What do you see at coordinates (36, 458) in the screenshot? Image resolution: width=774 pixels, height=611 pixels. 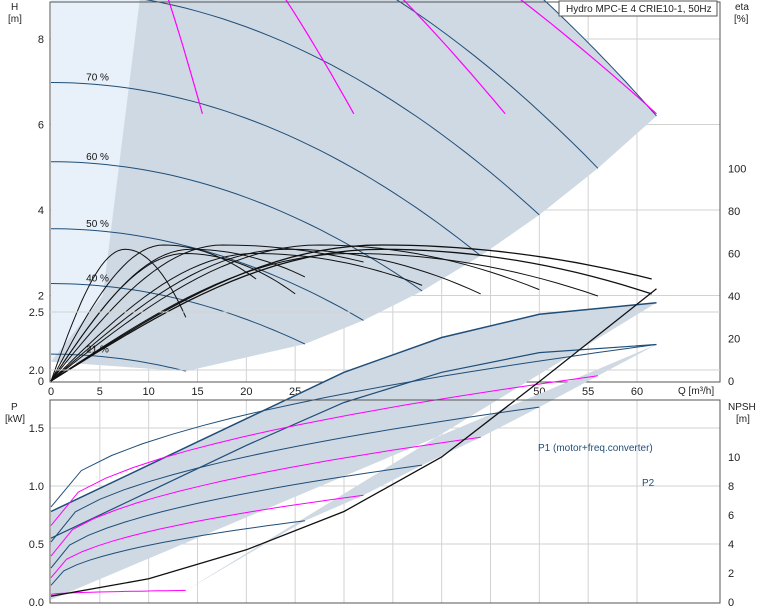 I see `p-tick-labels: 0.0 0.5 1.0 1.5 2.0 2.5` at bounding box center [36, 458].